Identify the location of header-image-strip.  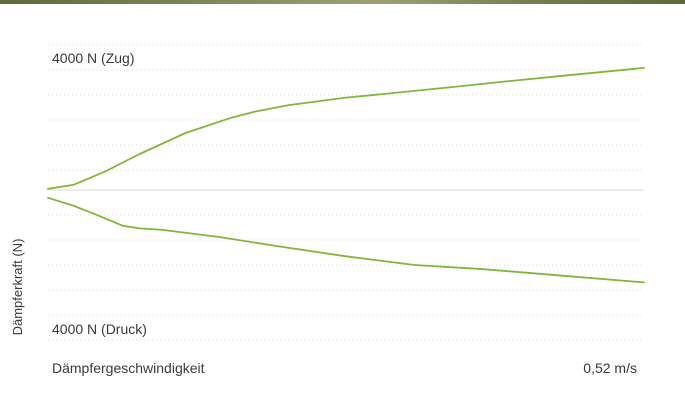
(342, 2).